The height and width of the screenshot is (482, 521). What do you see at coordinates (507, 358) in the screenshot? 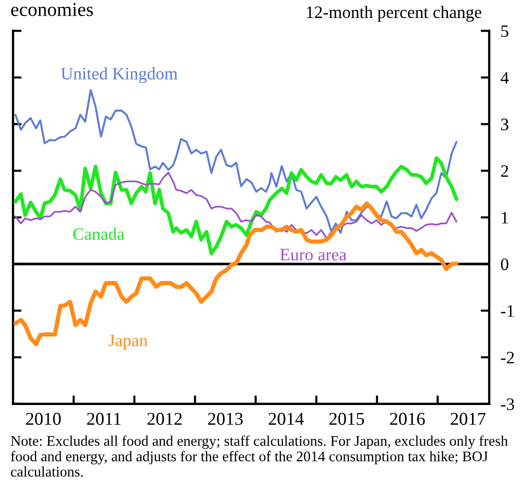
I see `y-tick-label: -2` at bounding box center [507, 358].